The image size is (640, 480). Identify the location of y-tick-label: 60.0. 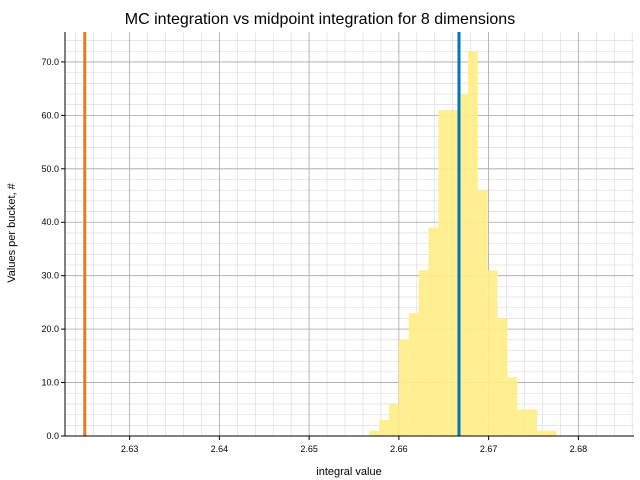
(50, 115).